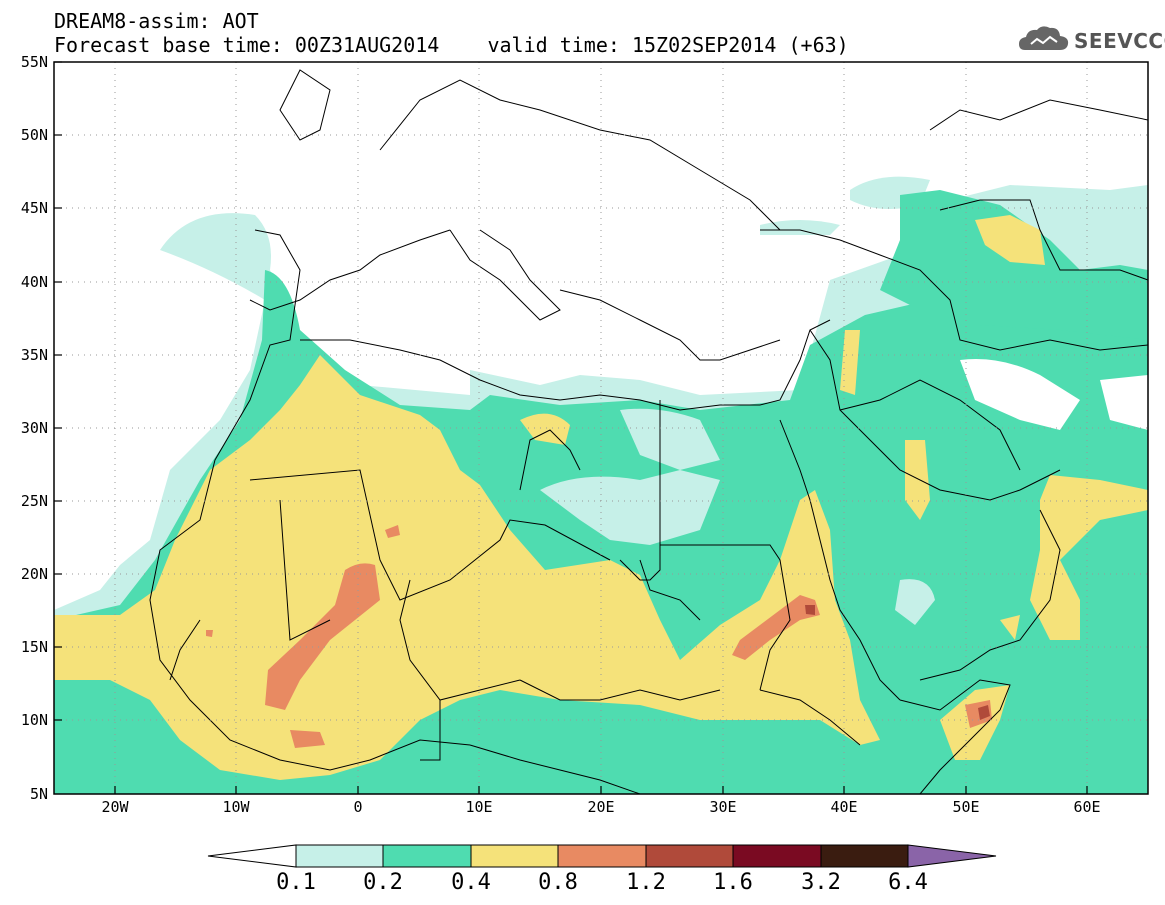  Describe the element at coordinates (115, 807) in the screenshot. I see `lon-tick-label: 20W` at that location.